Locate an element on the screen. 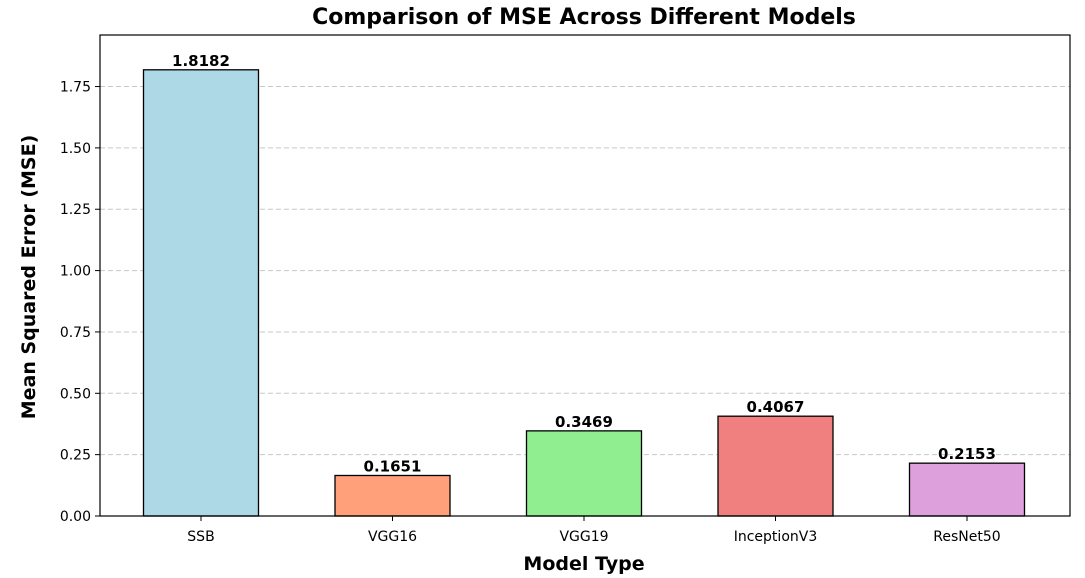 This screenshot has width=1085, height=578. x-tick-label: VGG16 is located at coordinates (392, 537).